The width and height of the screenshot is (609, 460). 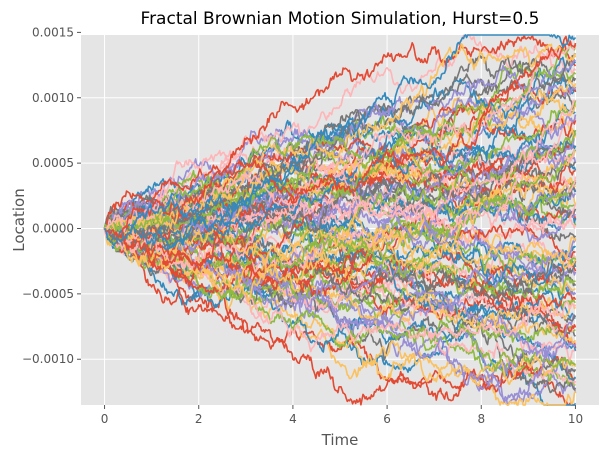 I want to click on x-tick-label: 4, so click(x=293, y=419).